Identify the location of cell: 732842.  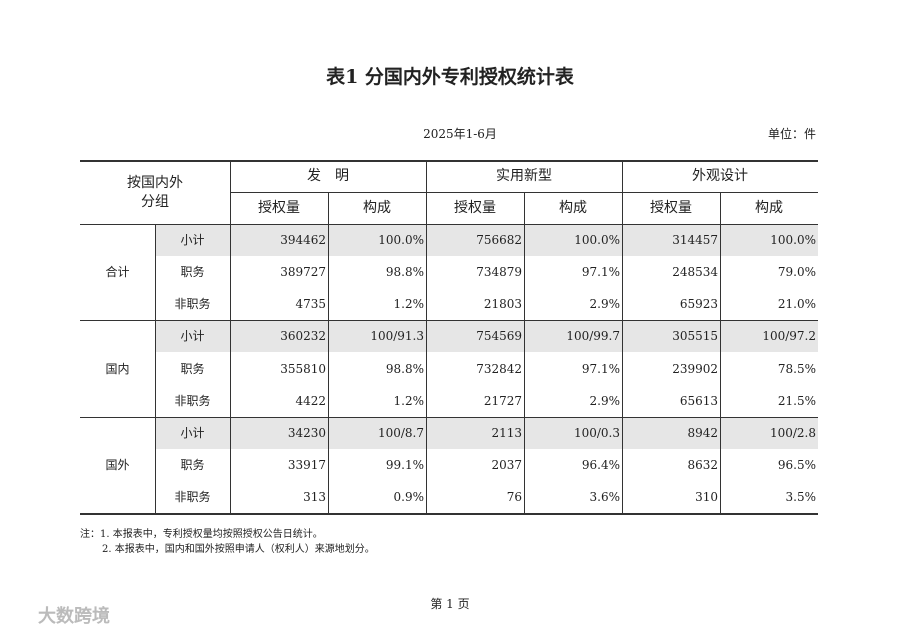
(499, 368).